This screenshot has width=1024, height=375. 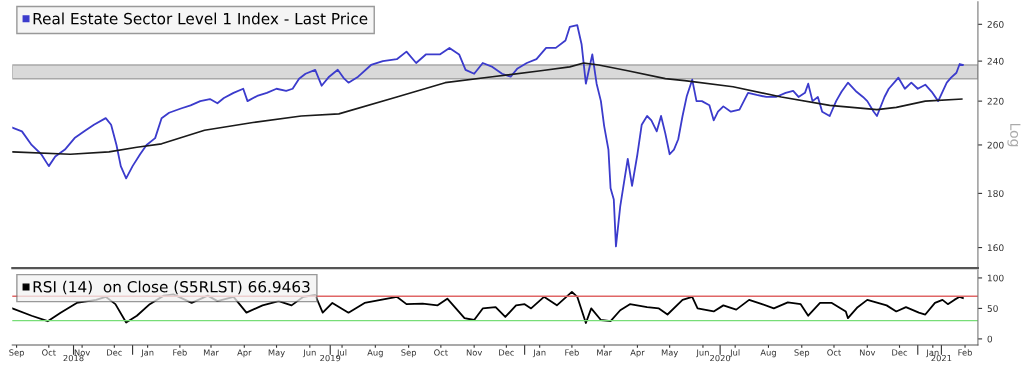 I want to click on y-tick-label: 180, so click(x=995, y=193).